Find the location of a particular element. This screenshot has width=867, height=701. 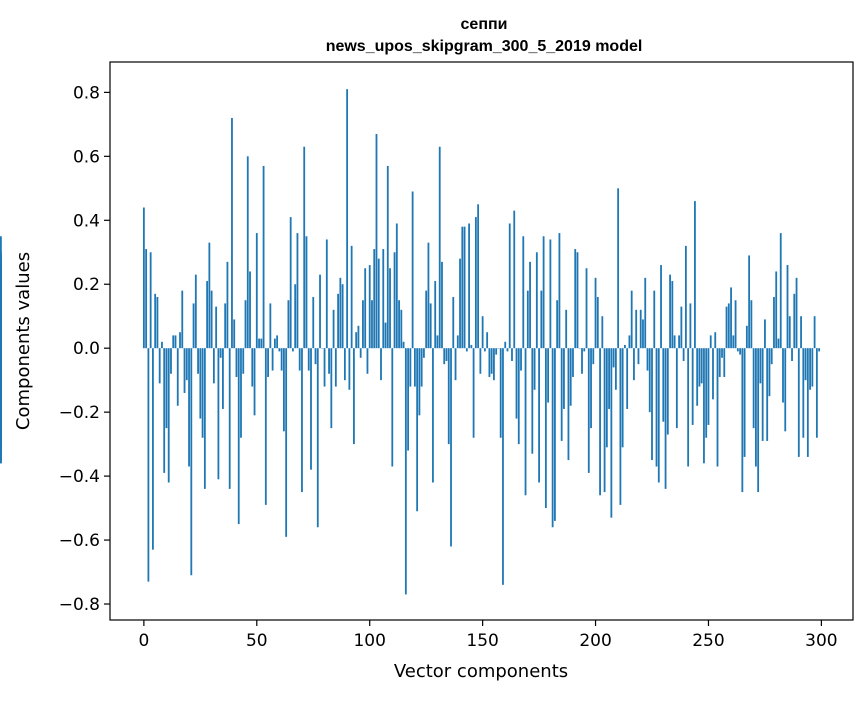

x-axis-label: Vector components is located at coordinates (481, 671).